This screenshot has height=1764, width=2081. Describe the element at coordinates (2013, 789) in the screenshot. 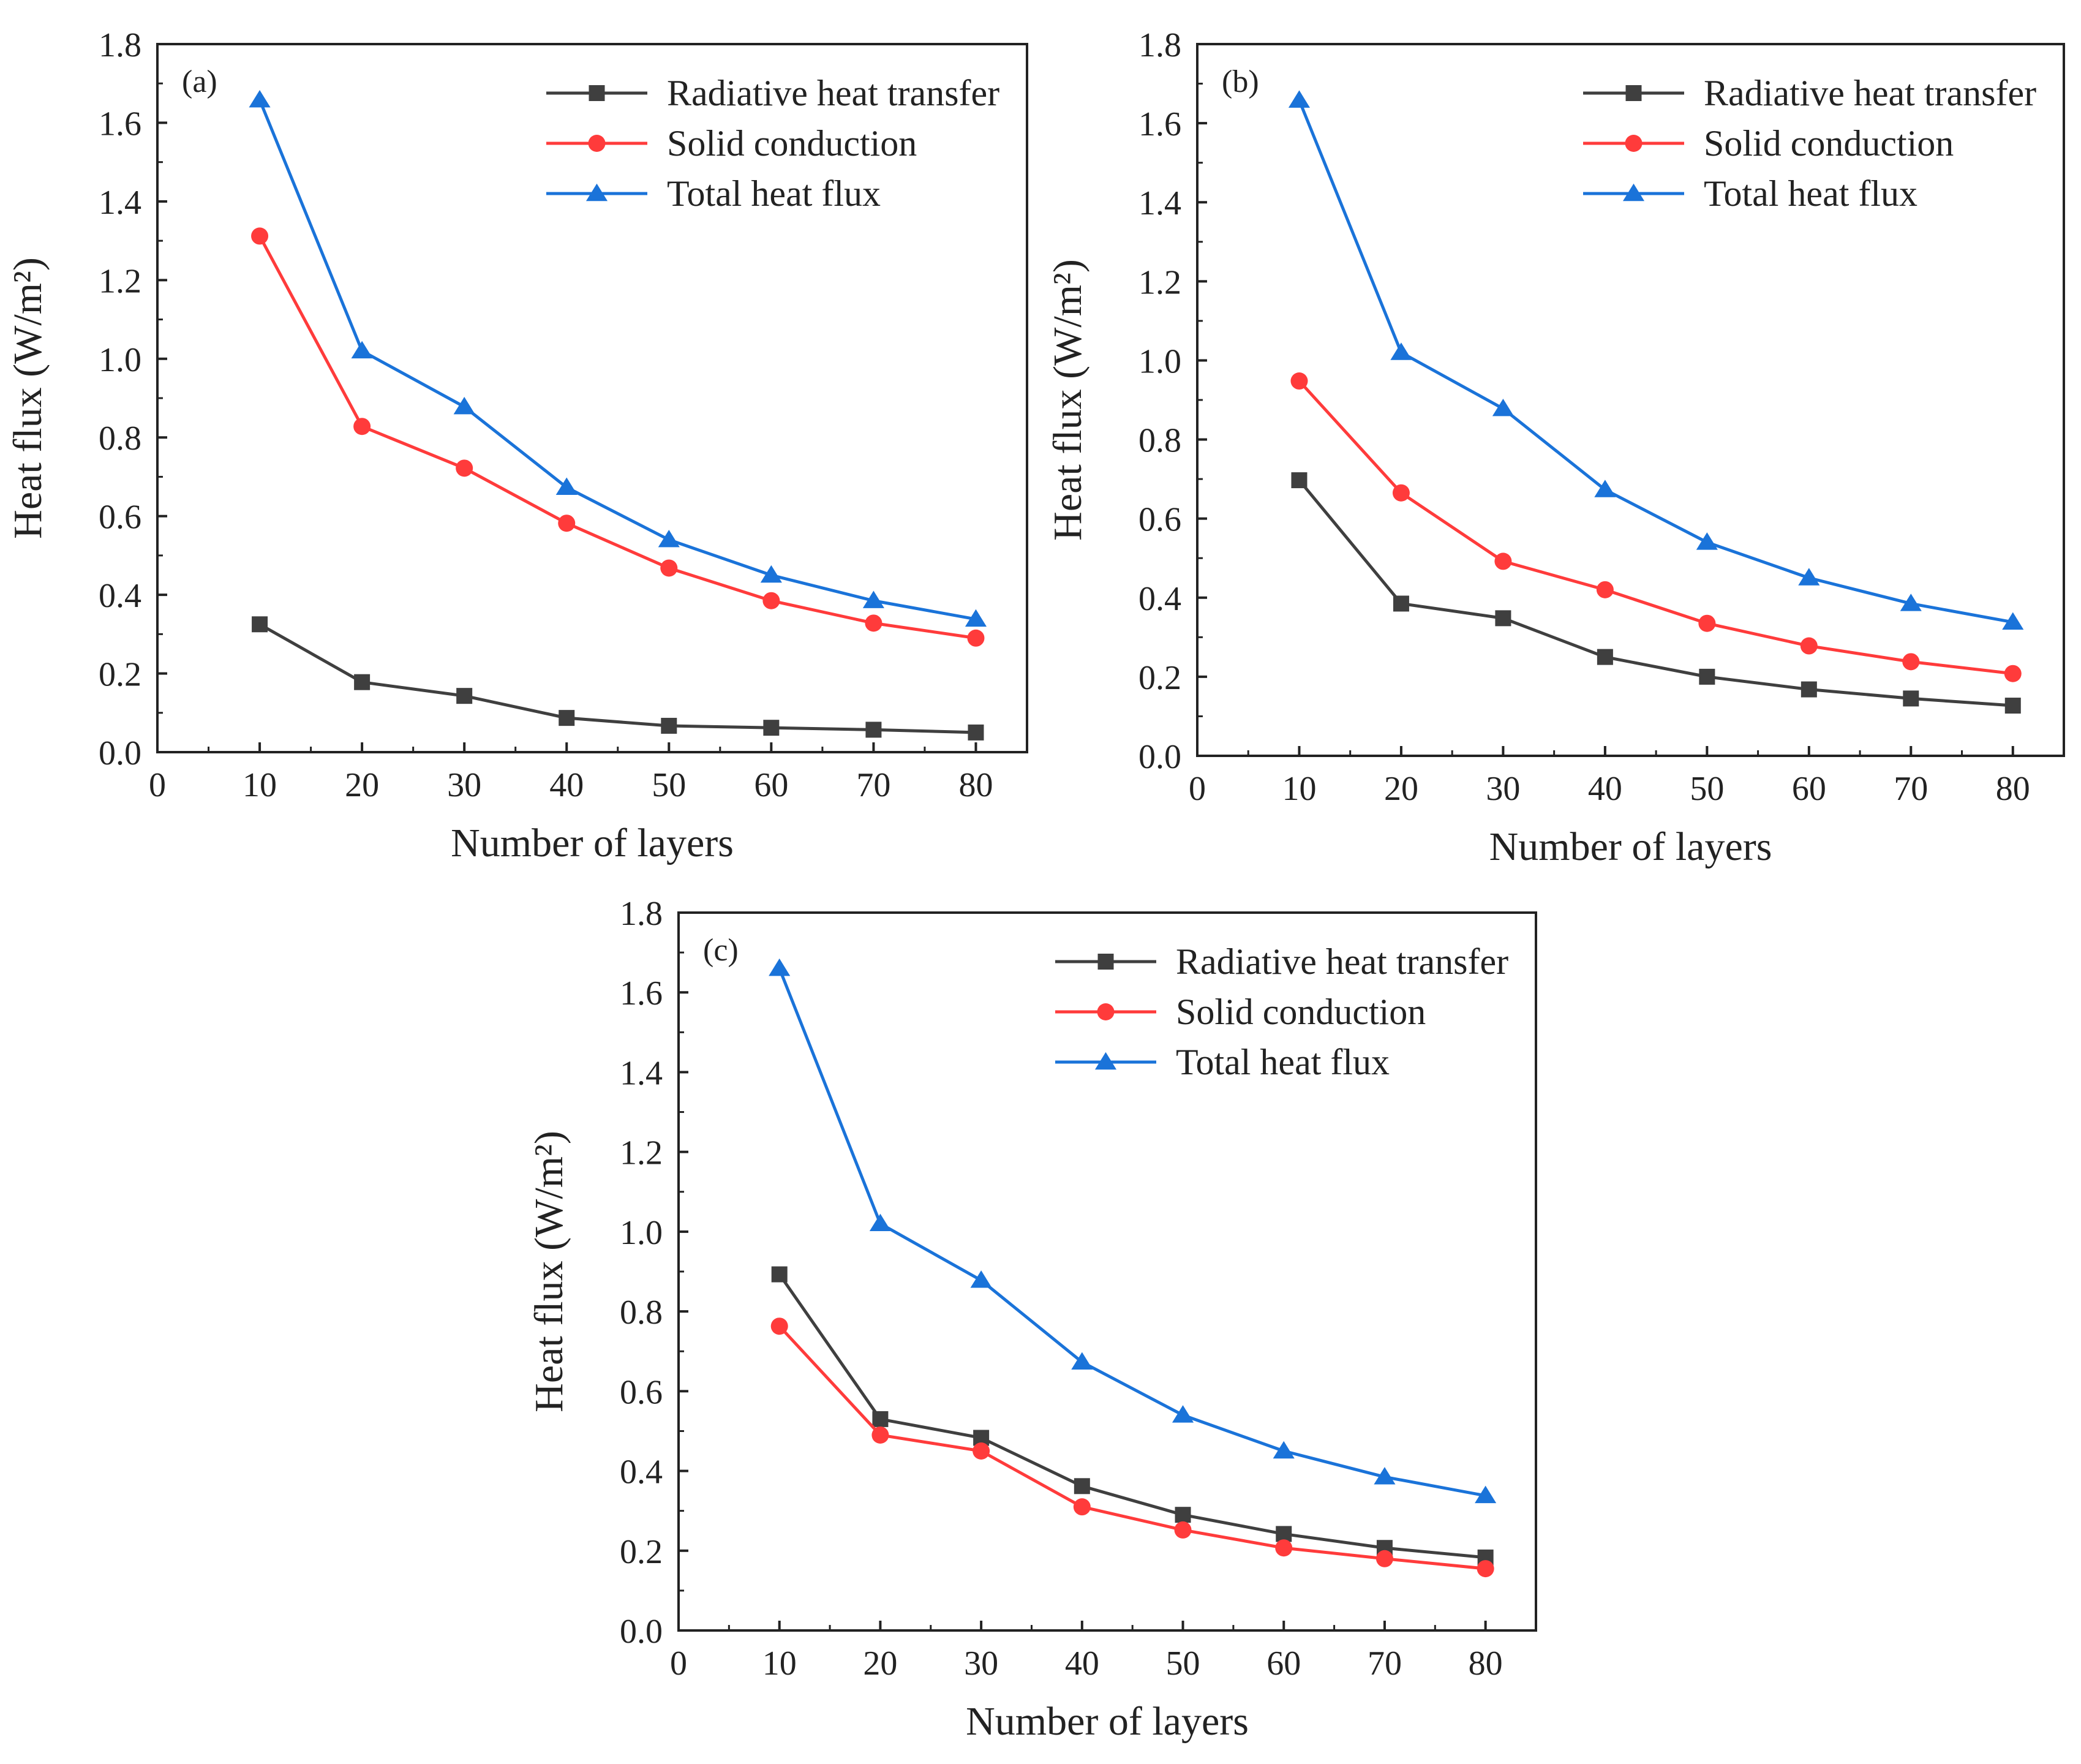

I see `x-tick-label: 80` at that location.